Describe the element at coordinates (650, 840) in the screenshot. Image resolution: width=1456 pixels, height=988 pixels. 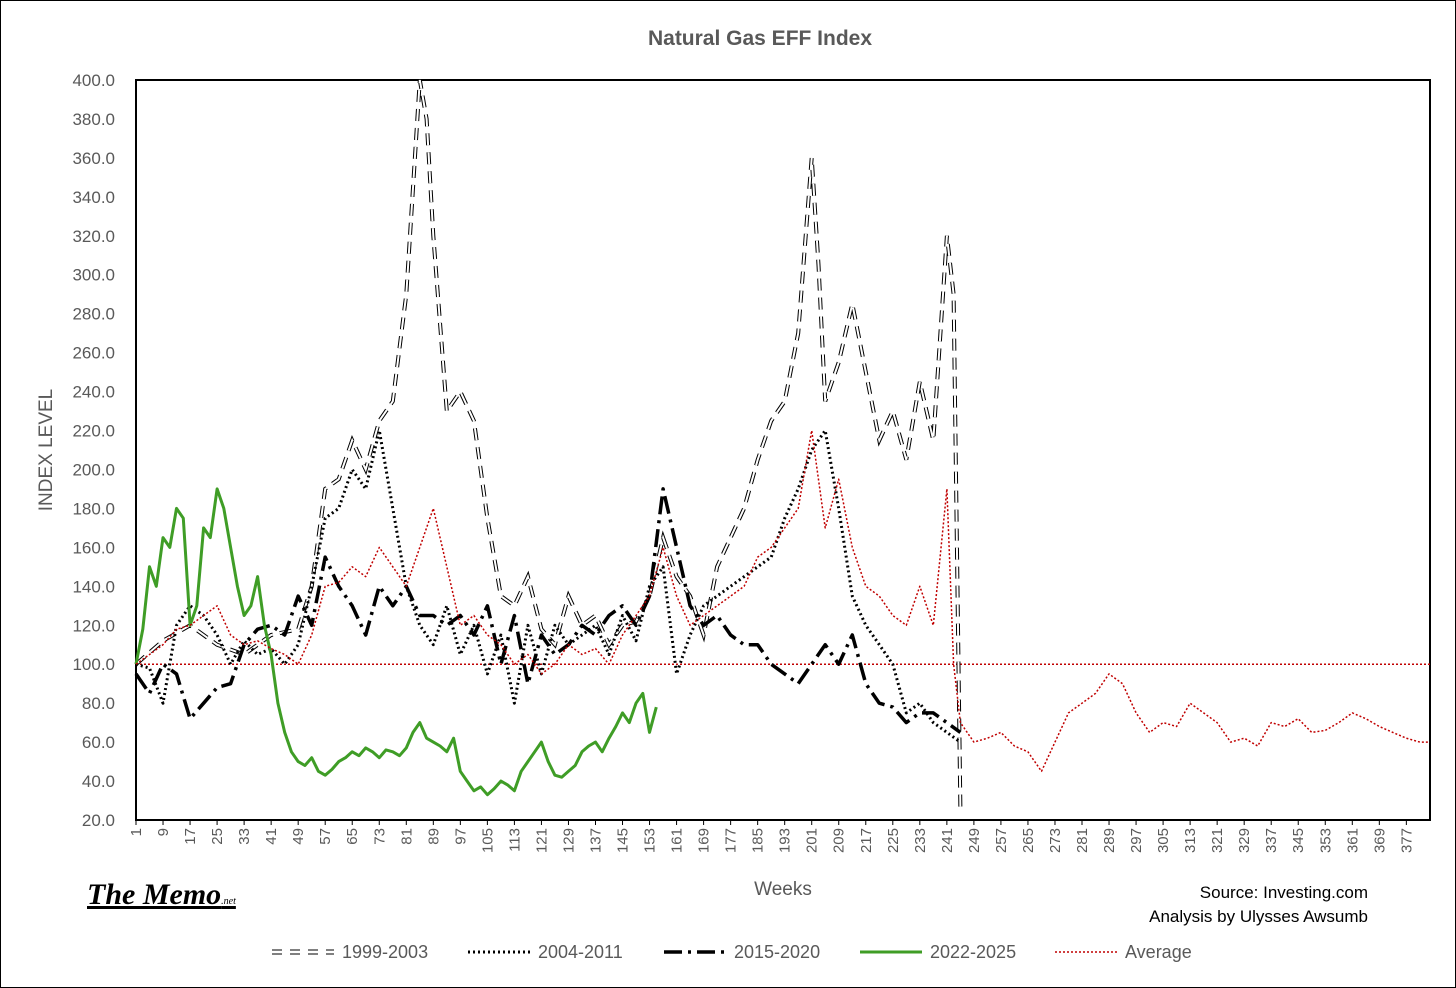
I see `x-tick-label: 153` at that location.